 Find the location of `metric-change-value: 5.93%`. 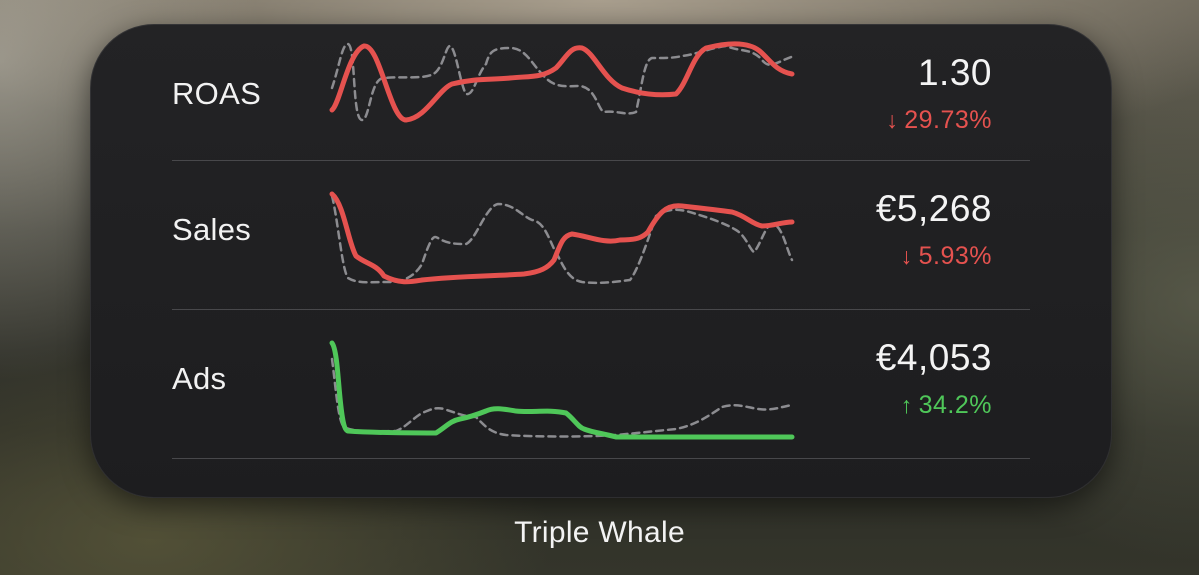

metric-change-value: 5.93% is located at coordinates (955, 256).